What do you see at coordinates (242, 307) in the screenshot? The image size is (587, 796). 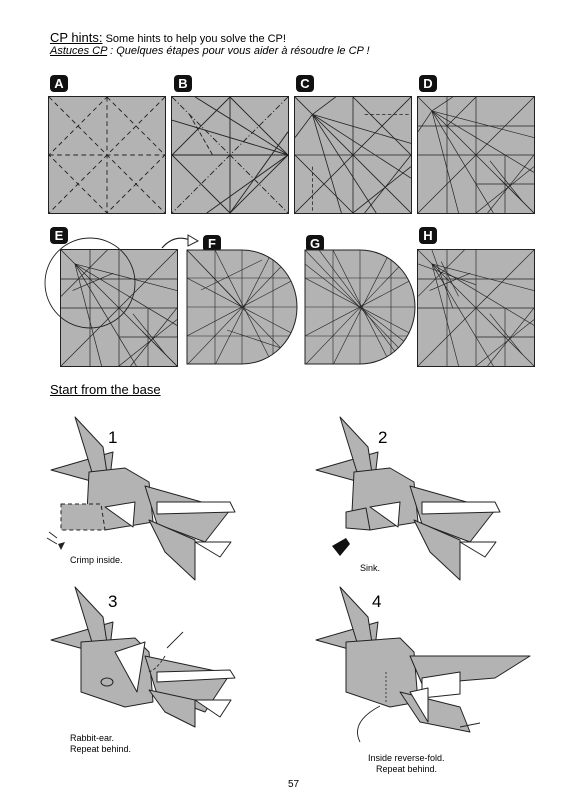 I see `cp-diagram-f` at bounding box center [242, 307].